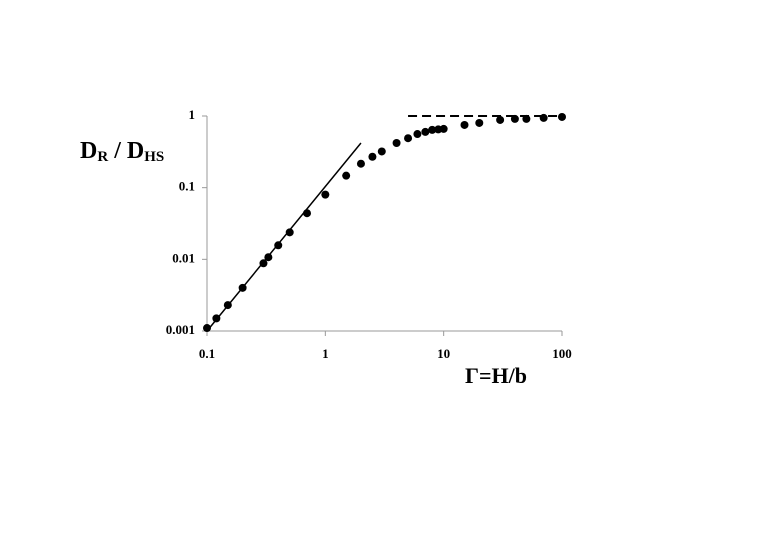  I want to click on y-tick-label: 0.01, so click(183, 257).